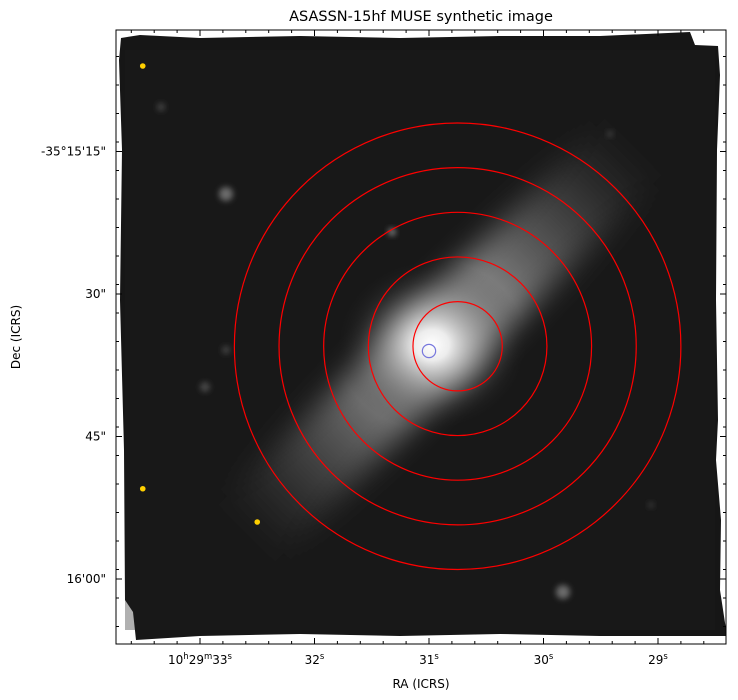 This screenshot has height=700, width=738. I want to click on y-tick-label: 45", so click(95, 437).